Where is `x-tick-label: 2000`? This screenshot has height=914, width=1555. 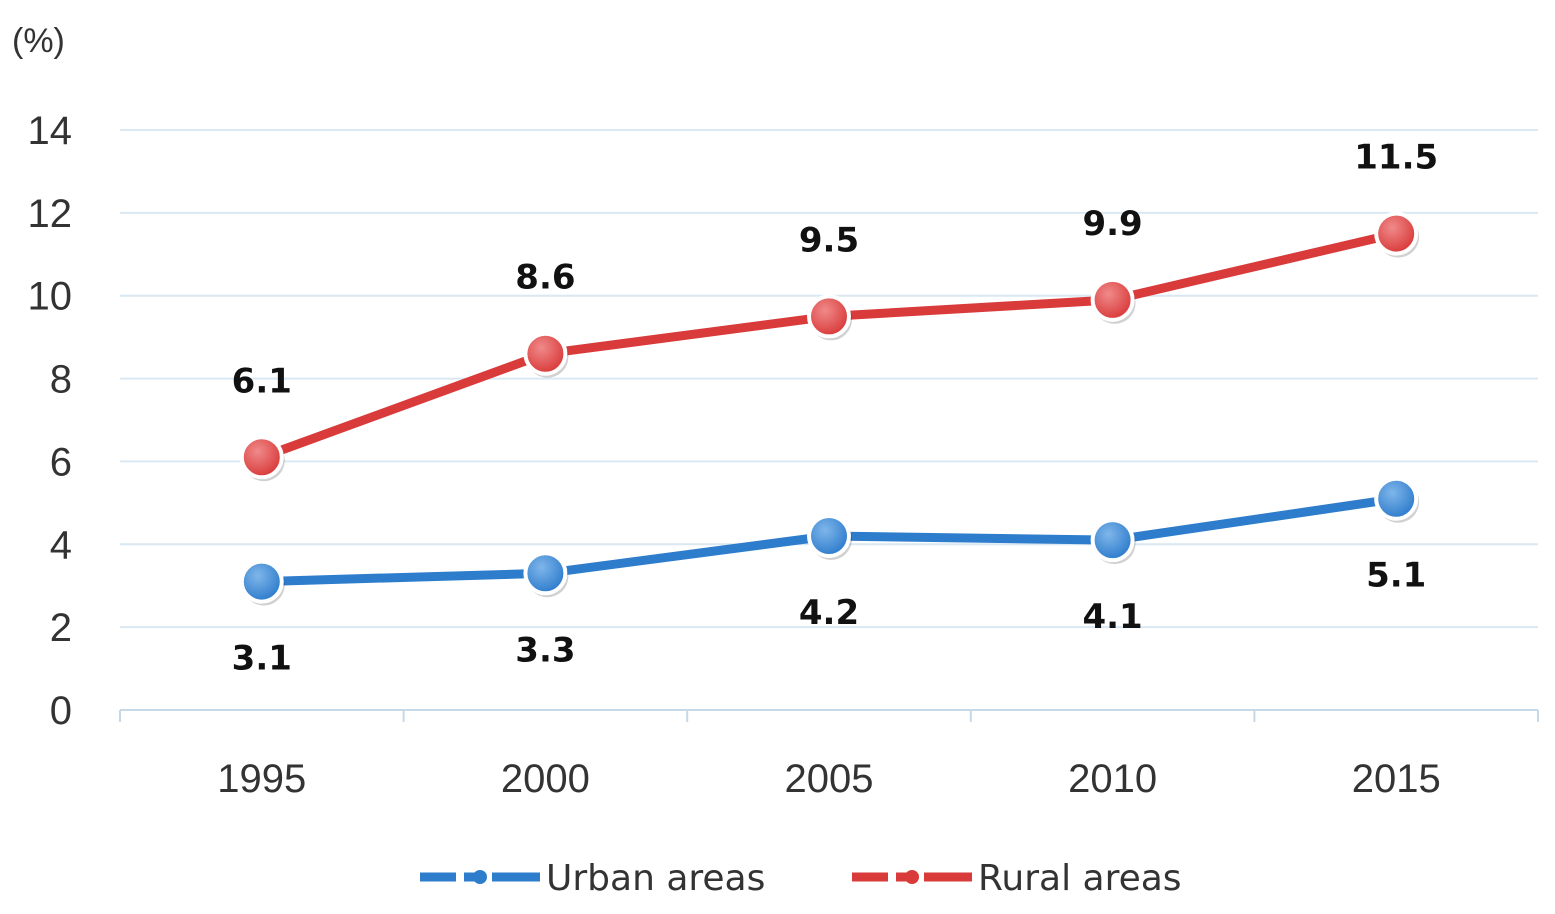 x-tick-label: 2000 is located at coordinates (545, 779).